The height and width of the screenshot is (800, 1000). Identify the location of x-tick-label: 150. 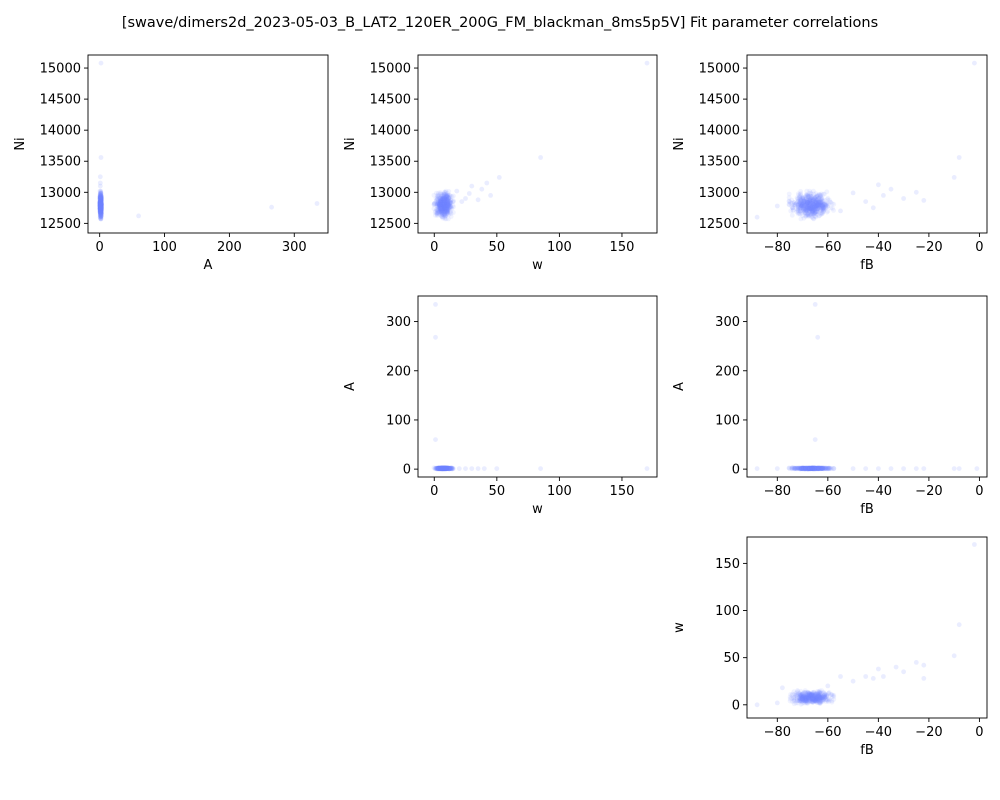
(622, 247).